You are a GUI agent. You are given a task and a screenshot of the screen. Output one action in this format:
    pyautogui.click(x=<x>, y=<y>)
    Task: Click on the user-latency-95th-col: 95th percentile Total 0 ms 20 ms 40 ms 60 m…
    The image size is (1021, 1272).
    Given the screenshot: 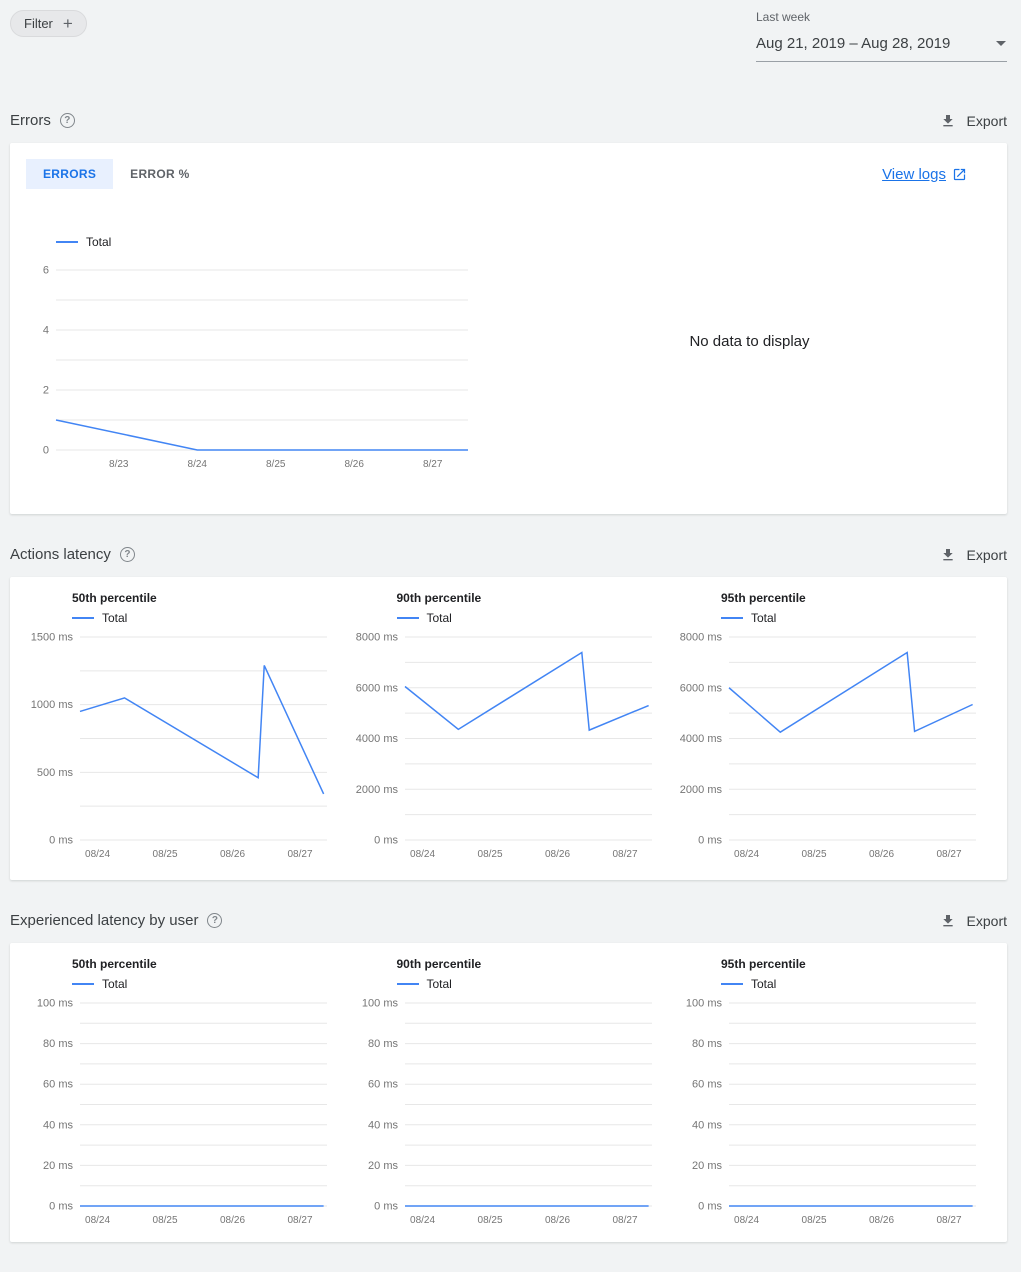 What is the action you would take?
    pyautogui.click(x=833, y=1093)
    